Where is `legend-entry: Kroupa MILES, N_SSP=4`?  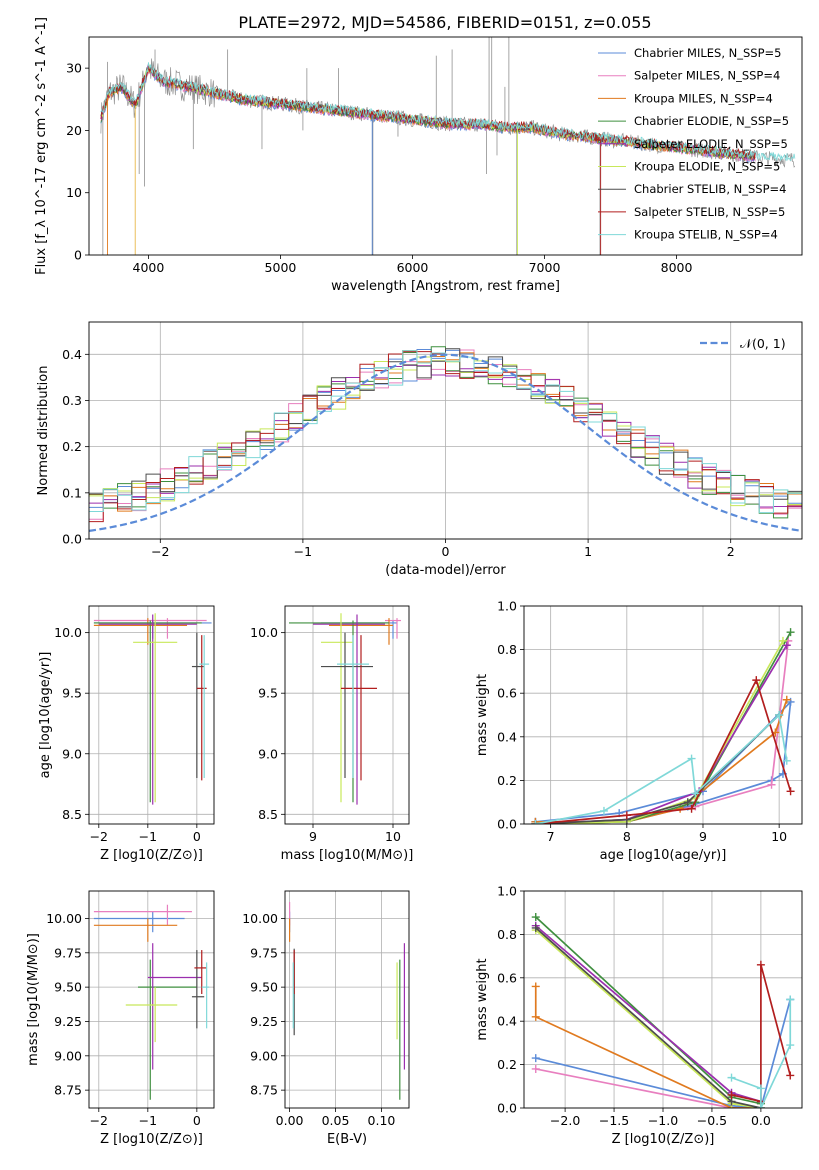
legend-entry: Kroupa MILES, N_SSP=4 is located at coordinates (703, 98).